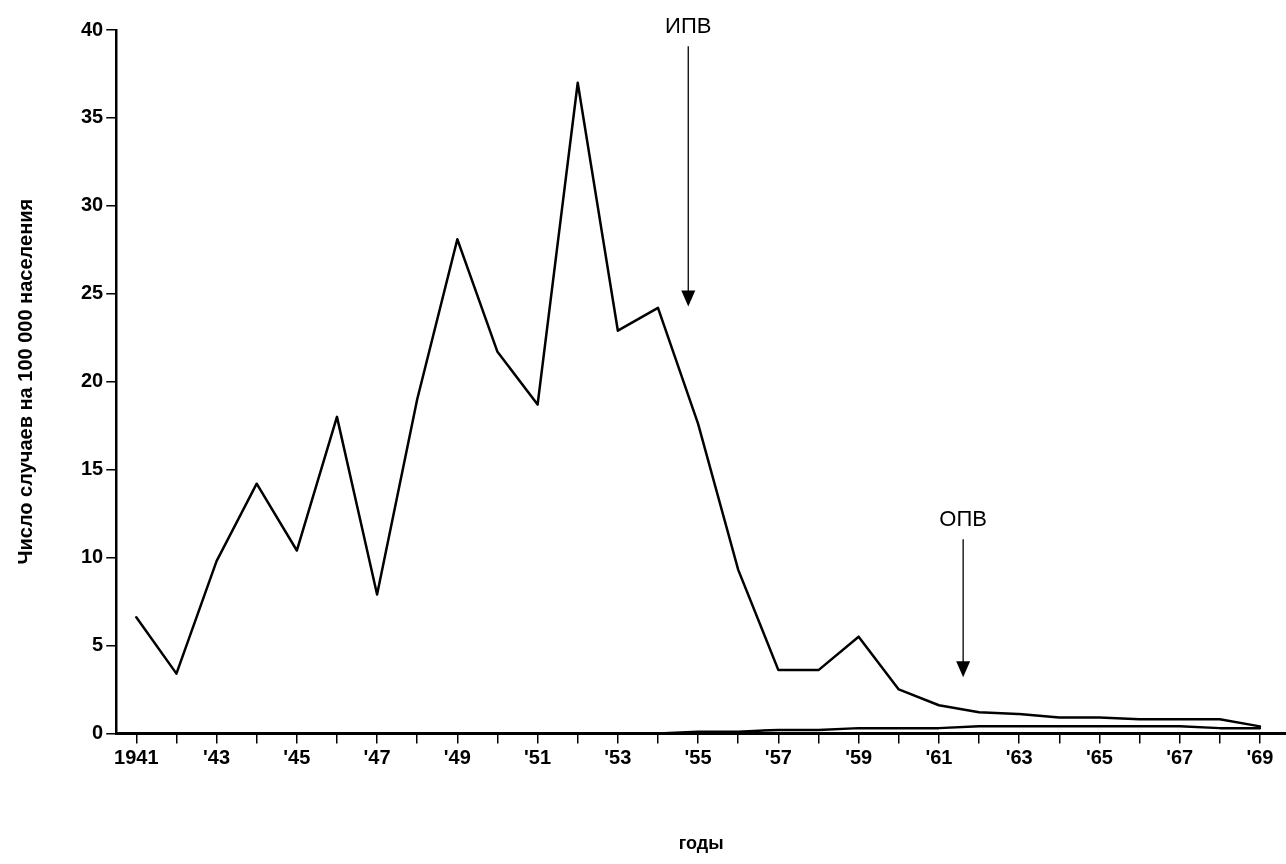 The height and width of the screenshot is (864, 1286). Describe the element at coordinates (1019, 756) in the screenshot. I see `x-tick-label: '63` at that location.